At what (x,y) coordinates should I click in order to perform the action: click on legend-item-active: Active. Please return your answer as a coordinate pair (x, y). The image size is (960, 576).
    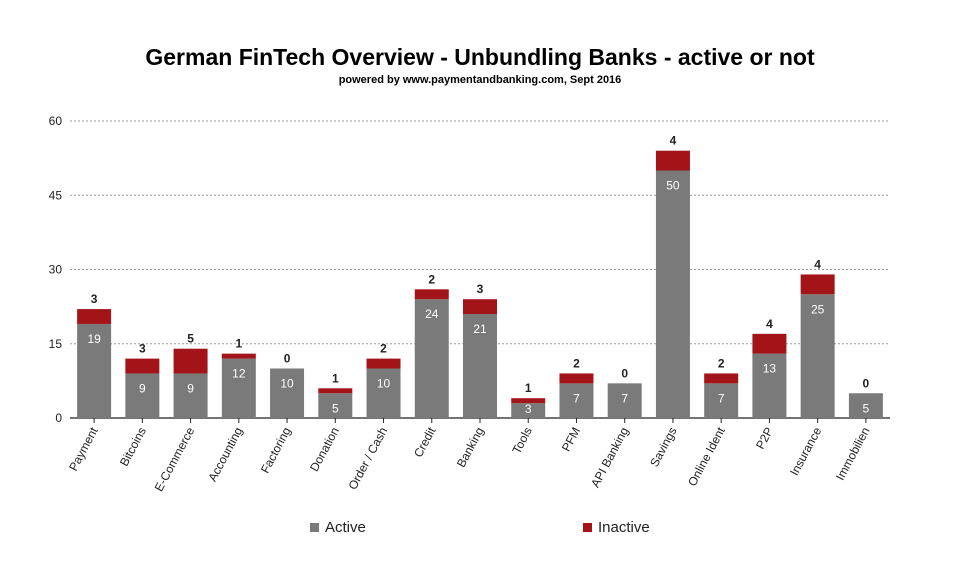
    Looking at the image, I should click on (338, 527).